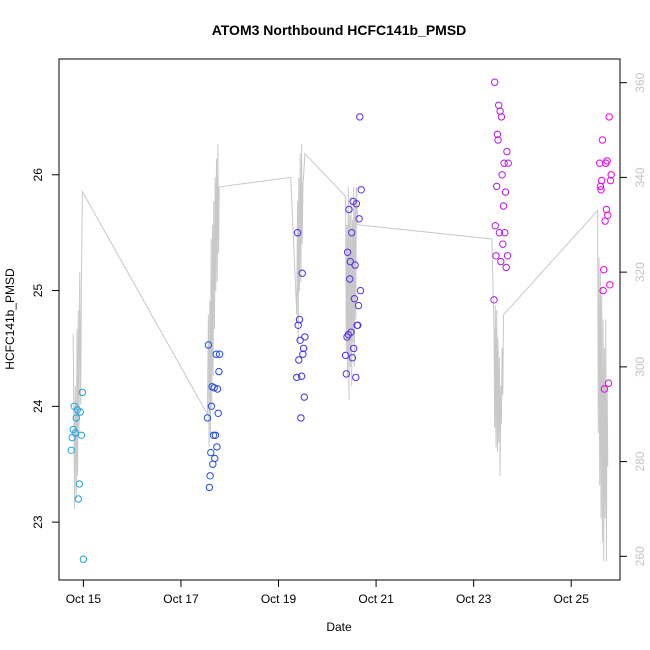  I want to click on y-tick-label: 26, so click(38, 175).